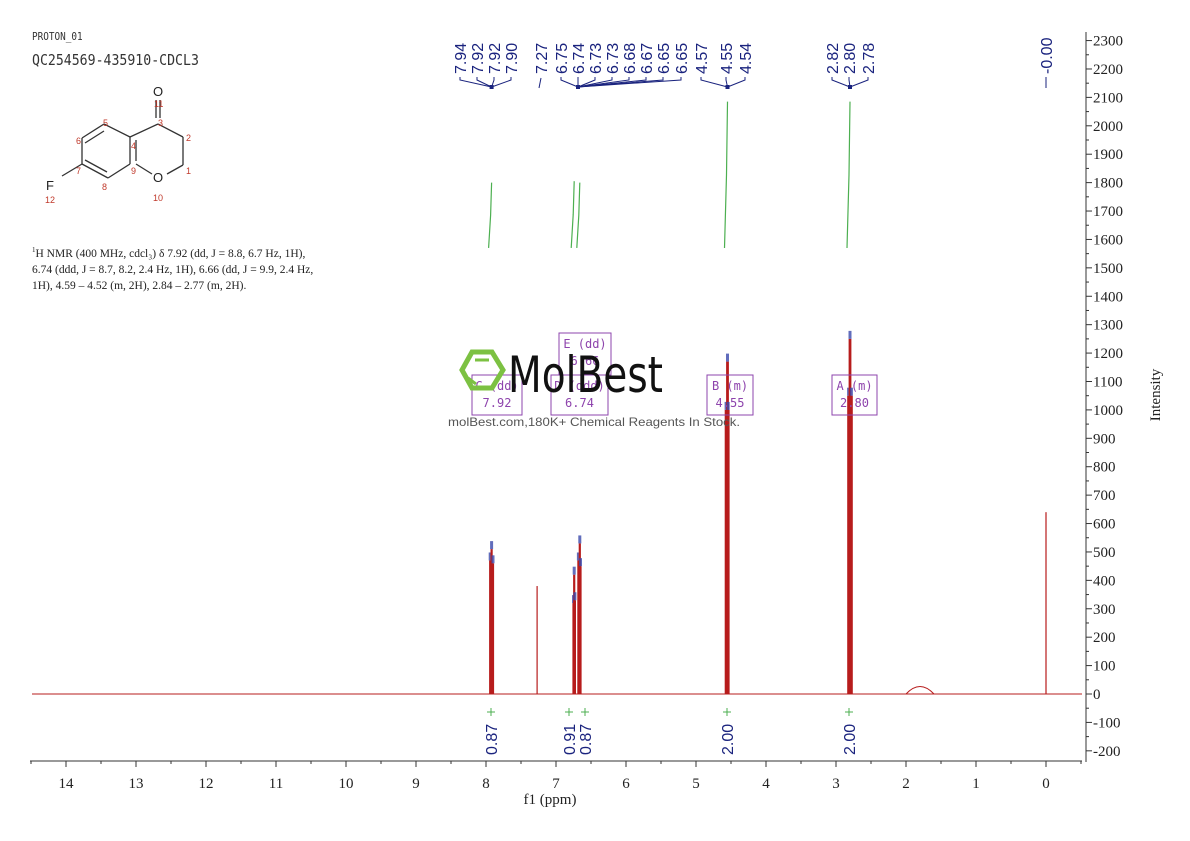  What do you see at coordinates (461, 58) in the screenshot?
I see `peak-shift-label: 7.94` at bounding box center [461, 58].